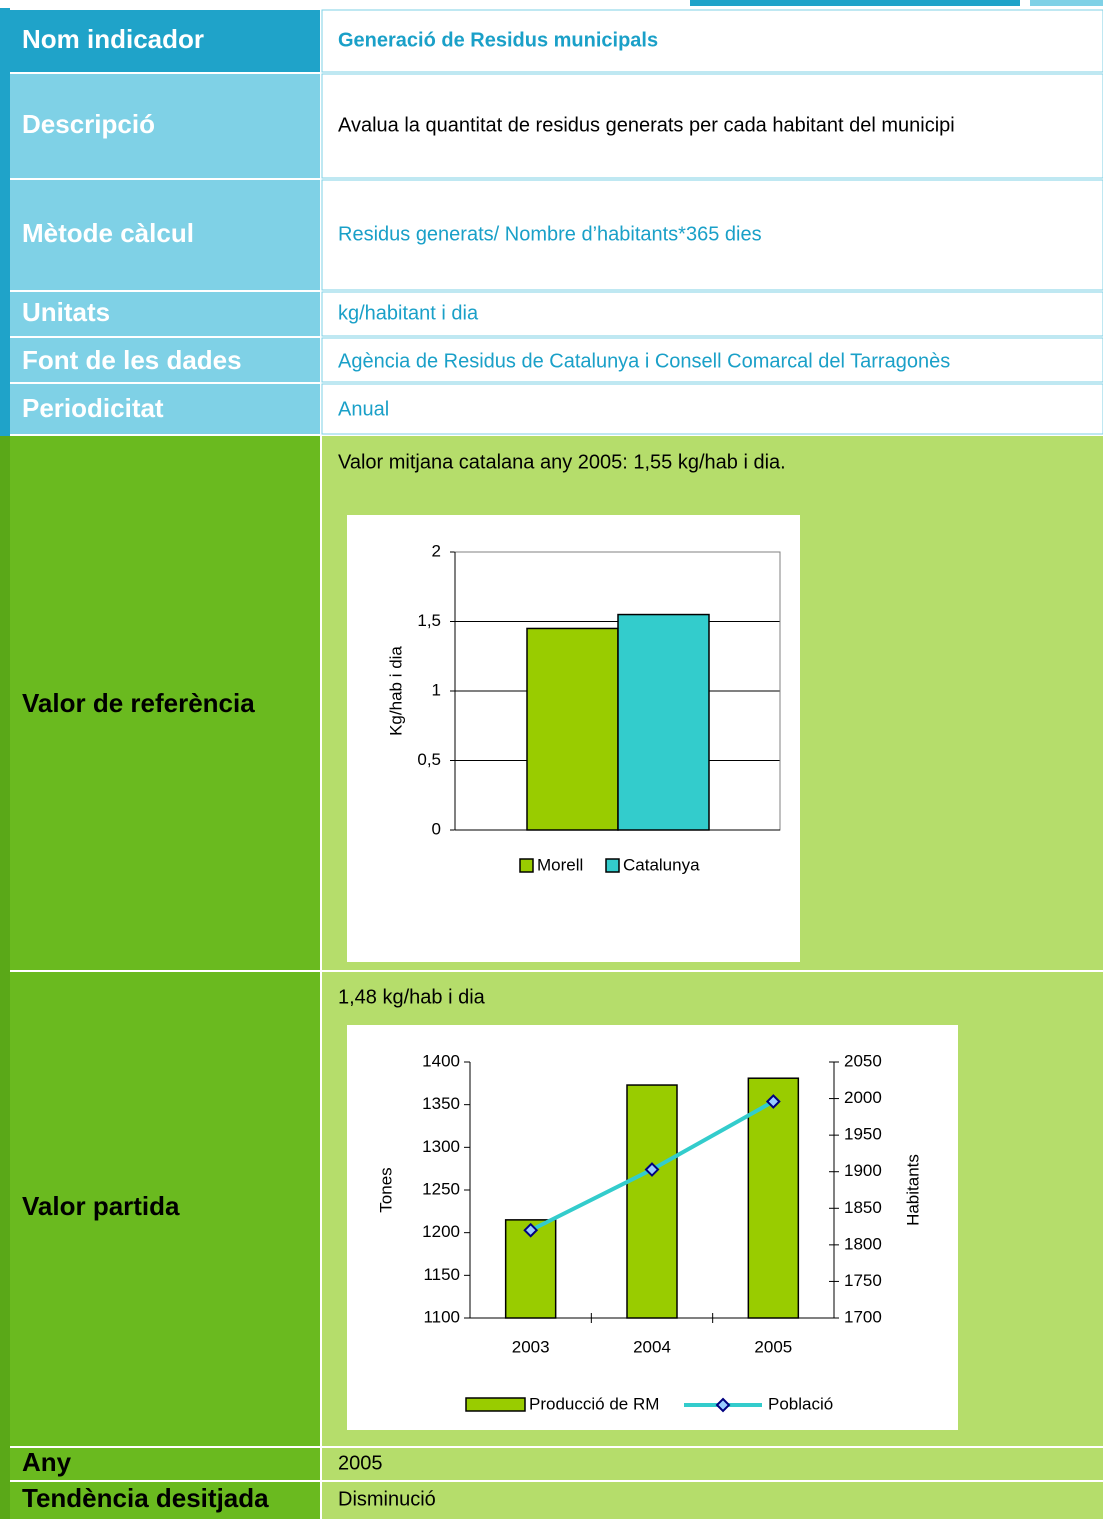 The width and height of the screenshot is (1103, 1519). I want to click on y-tick-label: 1200, so click(441, 1231).